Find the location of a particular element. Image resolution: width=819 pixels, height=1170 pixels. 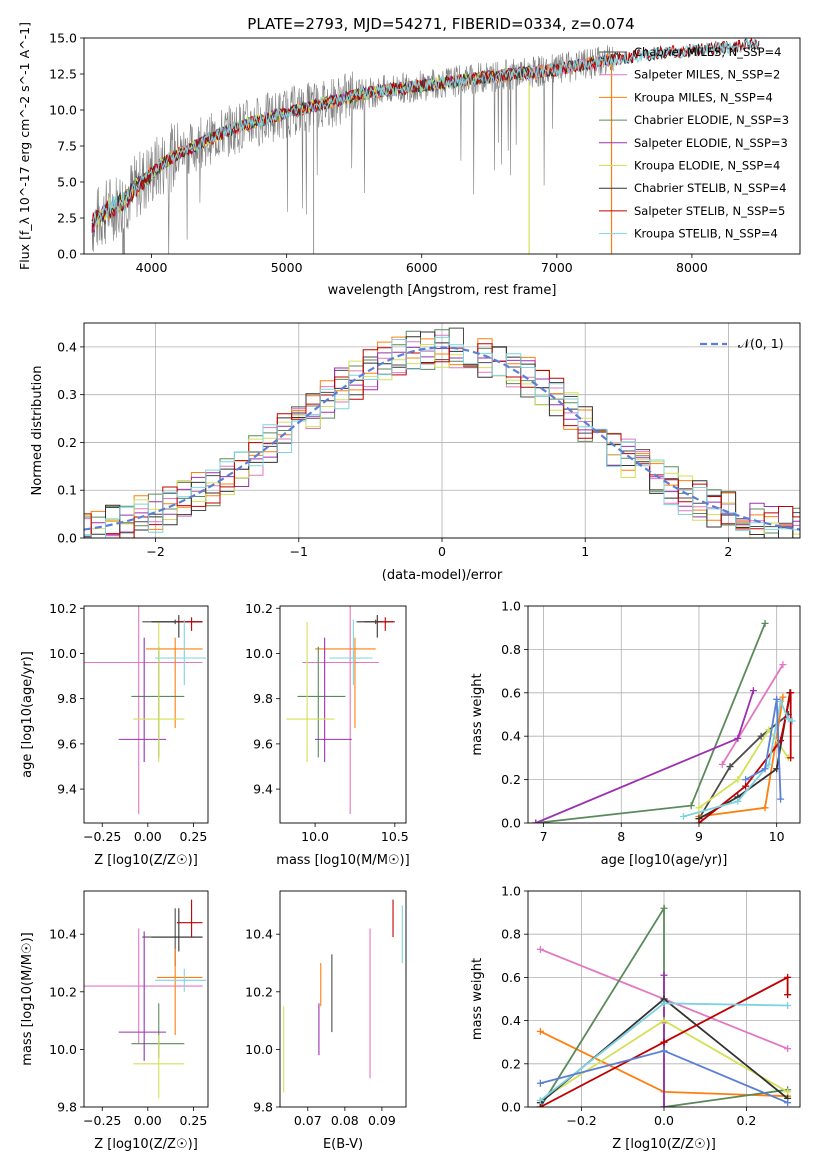

y-tick-label: 7.5 is located at coordinates (67, 146).